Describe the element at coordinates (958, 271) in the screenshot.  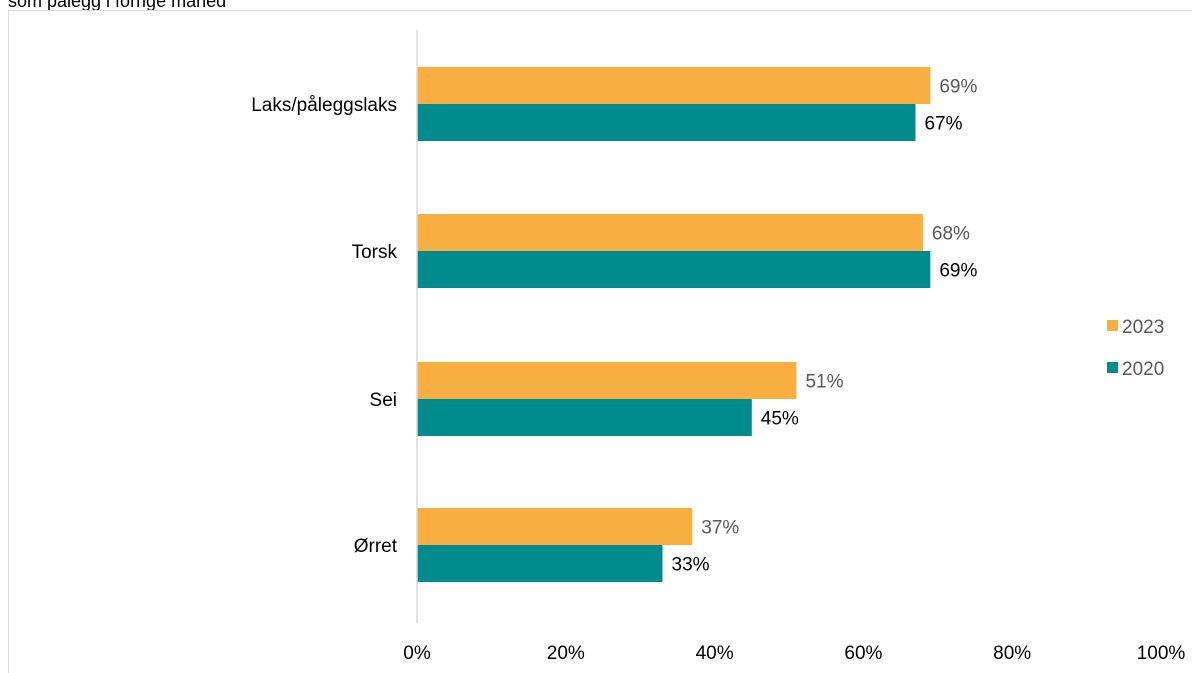
I see `data-label-2020-1: 69%` at that location.